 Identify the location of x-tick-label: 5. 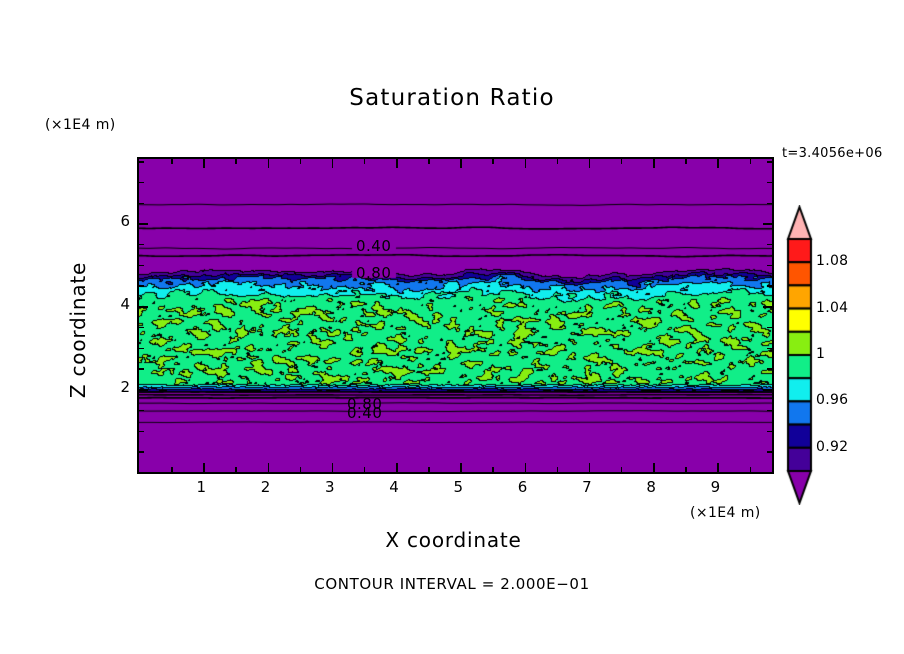
(458, 487).